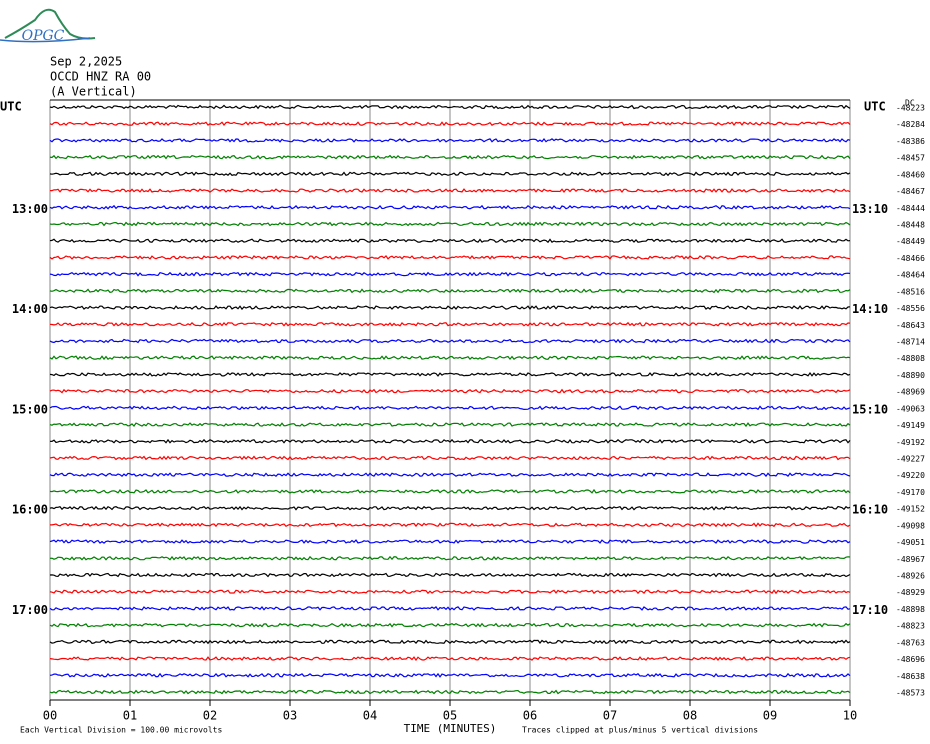 Image resolution: width=930 pixels, height=744 pixels. Describe the element at coordinates (910, 408) in the screenshot. I see `dc-label: -49063` at that location.